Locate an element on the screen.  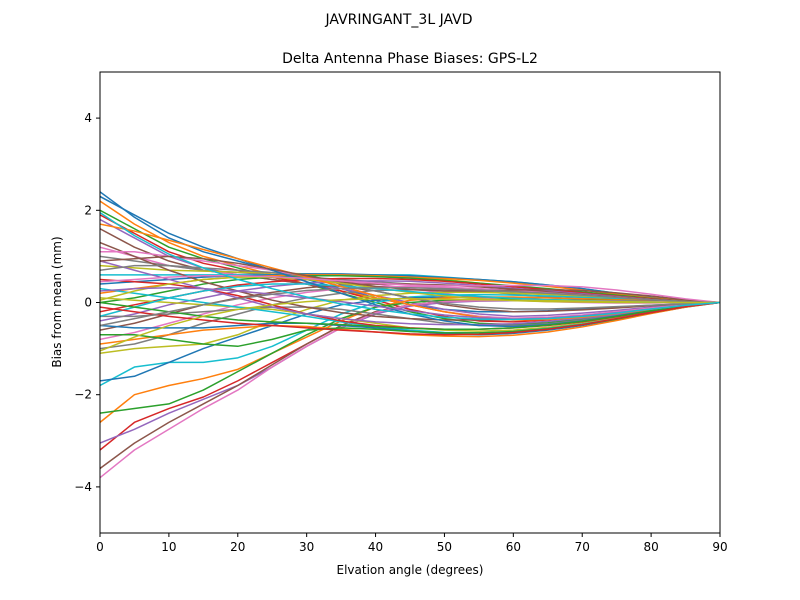
x-tick-label: 30 is located at coordinates (306, 547).